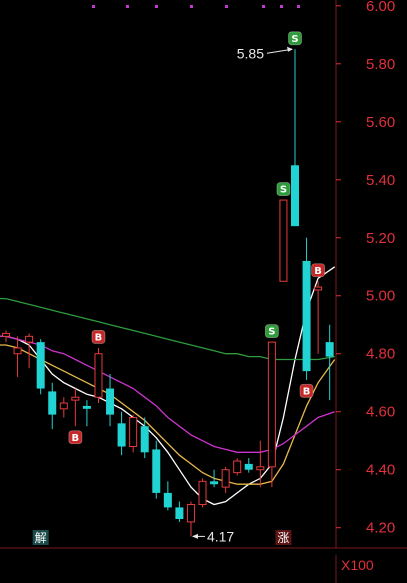  I want to click on event-marker-label: 涨, so click(283, 537).